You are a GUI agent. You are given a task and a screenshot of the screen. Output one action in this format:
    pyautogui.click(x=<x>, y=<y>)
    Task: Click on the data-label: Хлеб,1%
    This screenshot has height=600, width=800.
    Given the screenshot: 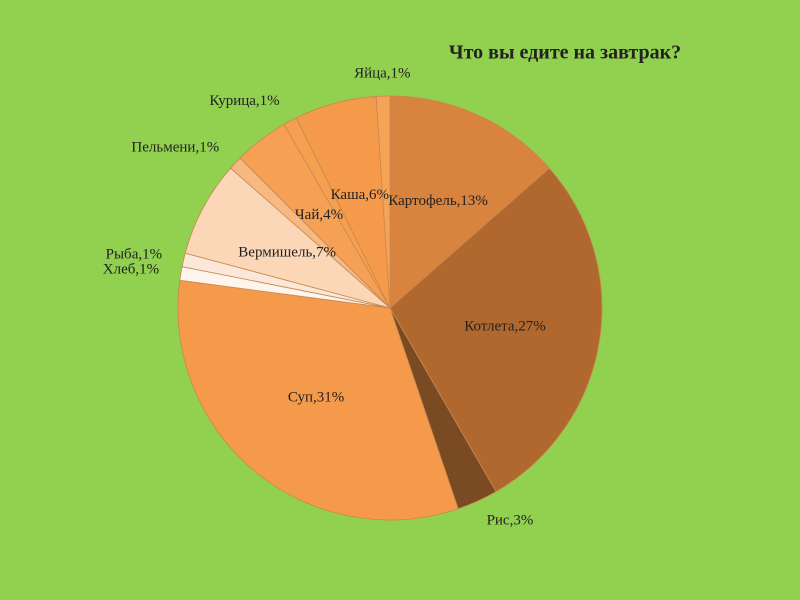 What is the action you would take?
    pyautogui.click(x=131, y=269)
    